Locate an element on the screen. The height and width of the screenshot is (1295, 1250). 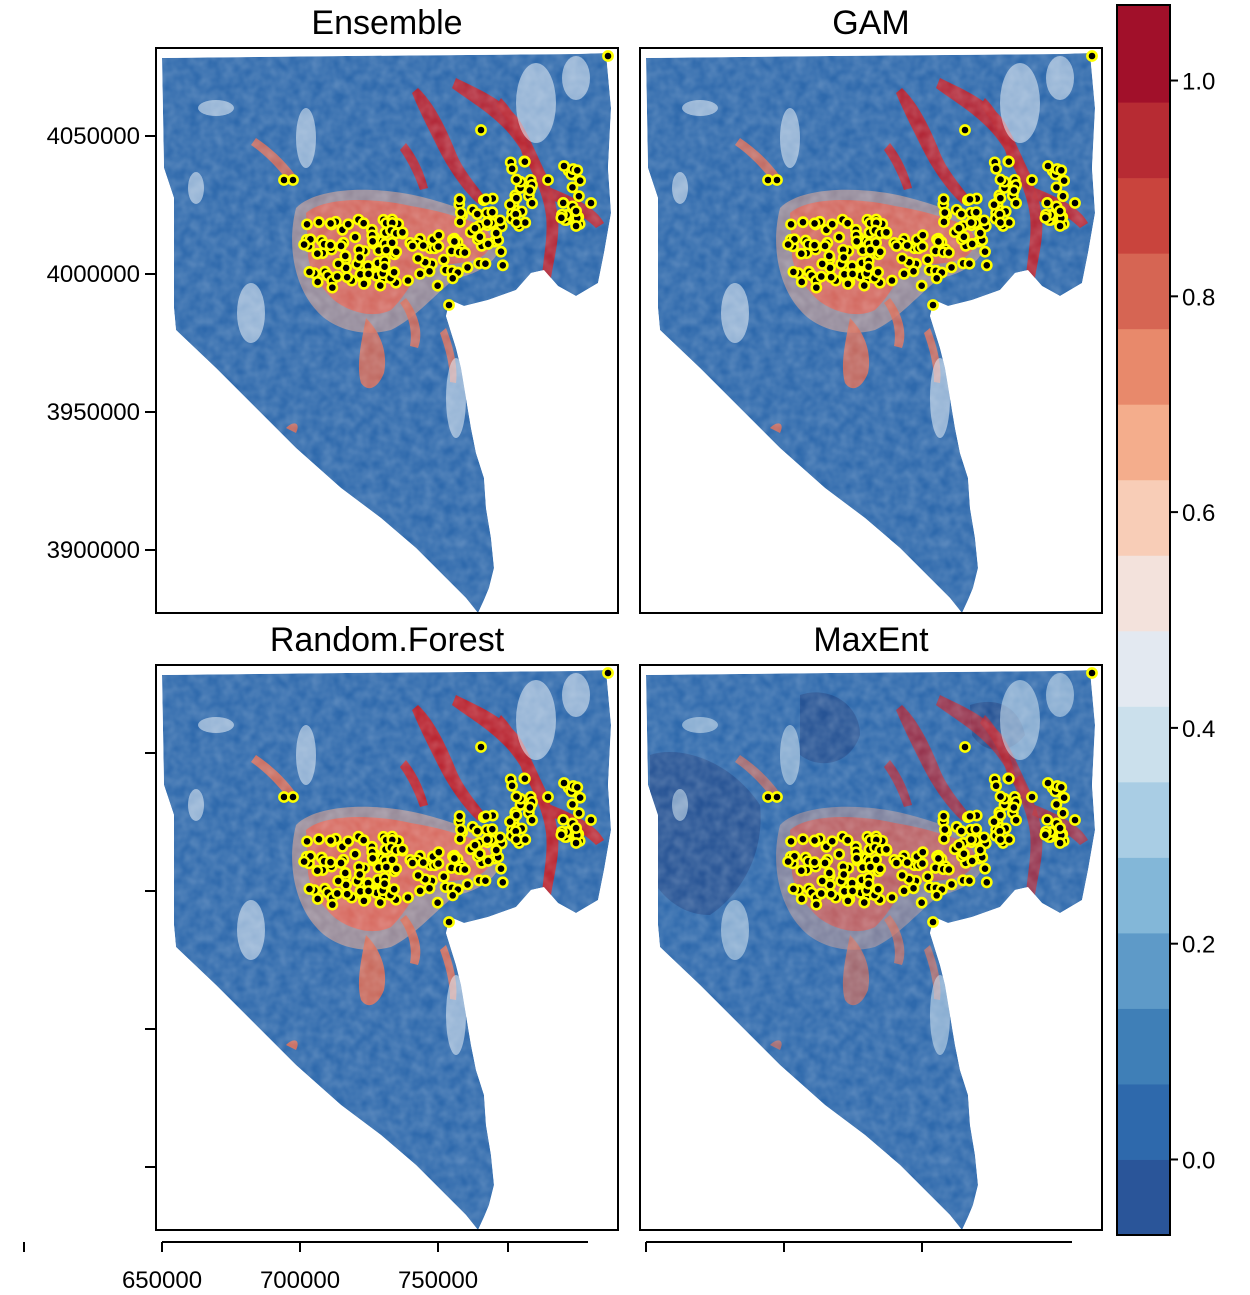
panel-title: GAM is located at coordinates (870, 23).